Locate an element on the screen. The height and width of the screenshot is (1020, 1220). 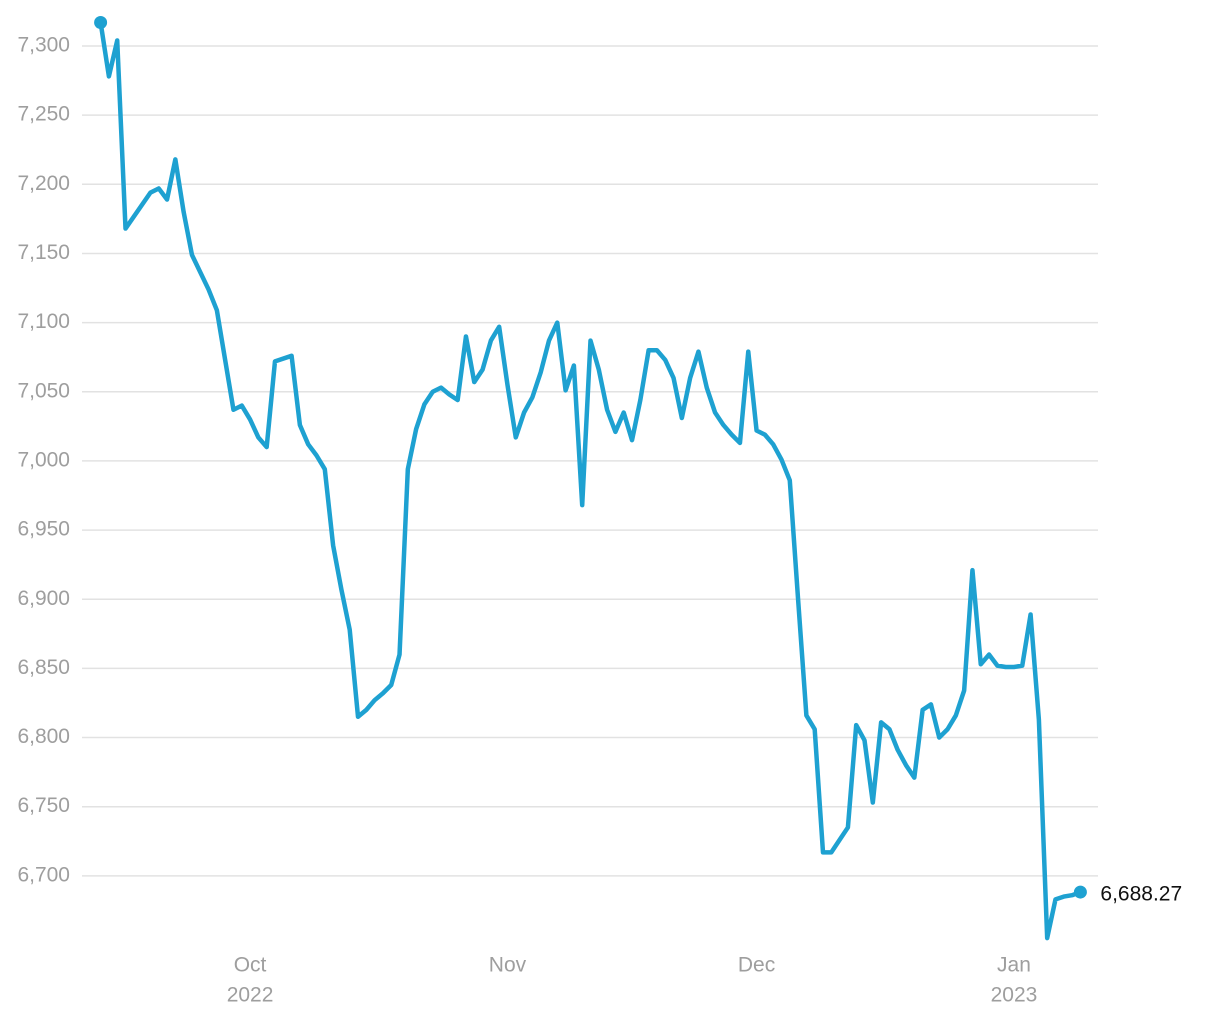
x-tick-label: Jan is located at coordinates (1014, 965).